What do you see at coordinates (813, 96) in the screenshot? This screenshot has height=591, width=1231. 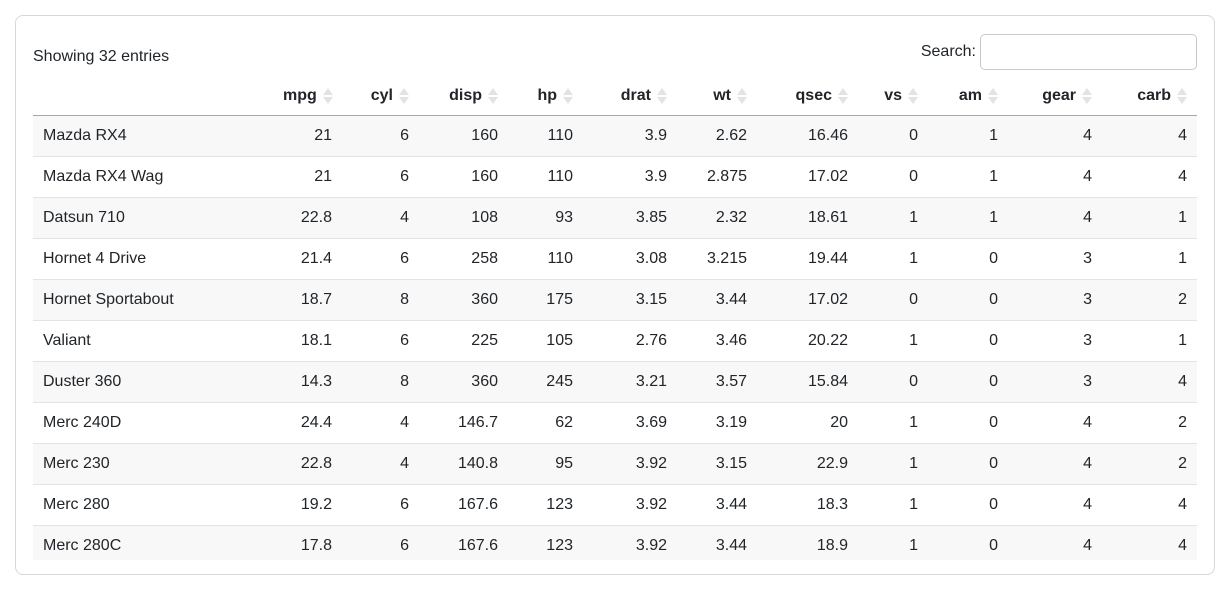 I see `column-label: qsec` at bounding box center [813, 96].